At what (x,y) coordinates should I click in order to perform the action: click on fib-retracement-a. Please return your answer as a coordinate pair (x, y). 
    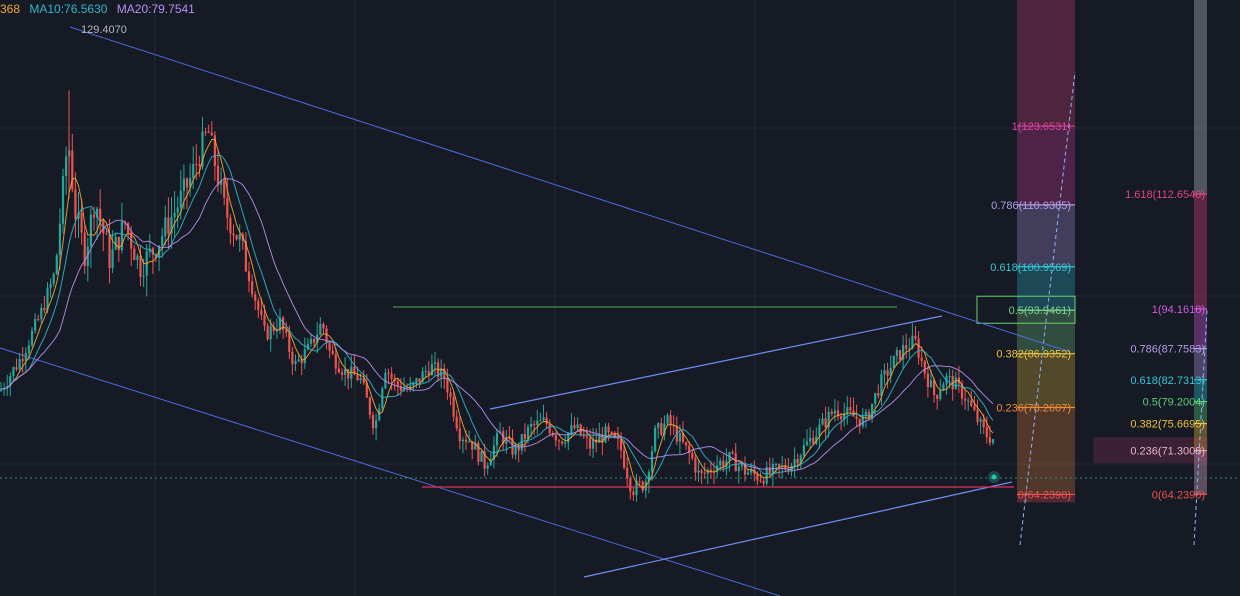
    Looking at the image, I should click on (1026, 273).